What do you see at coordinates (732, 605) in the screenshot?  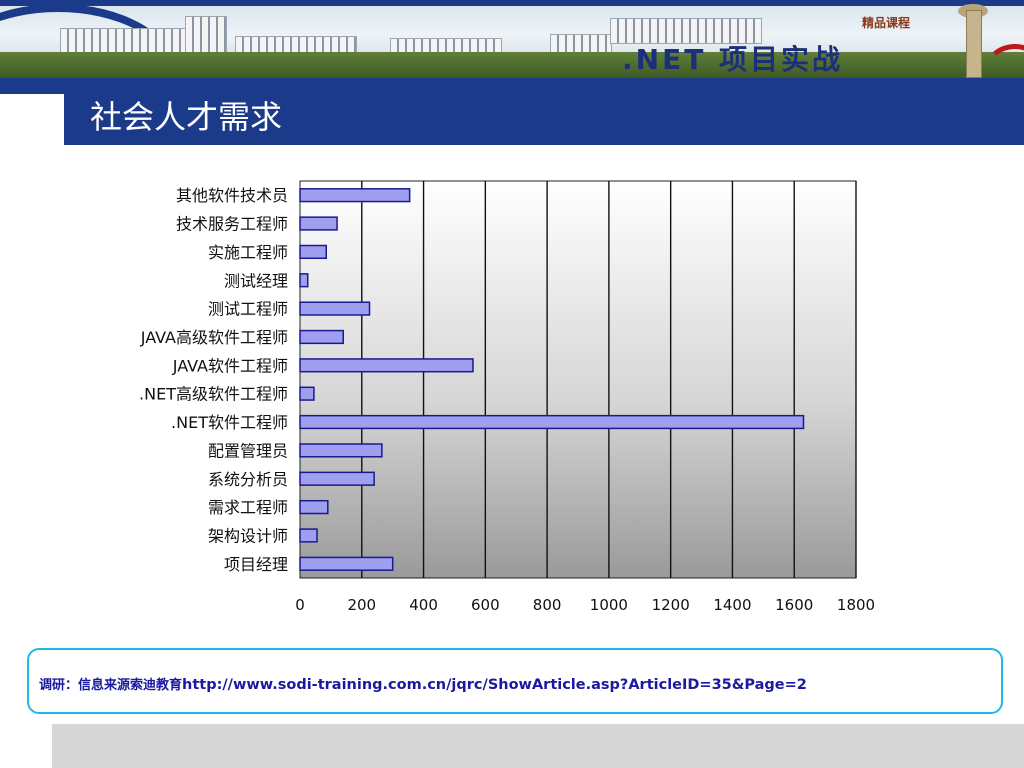 I see `x-tick-label: 1400` at bounding box center [732, 605].